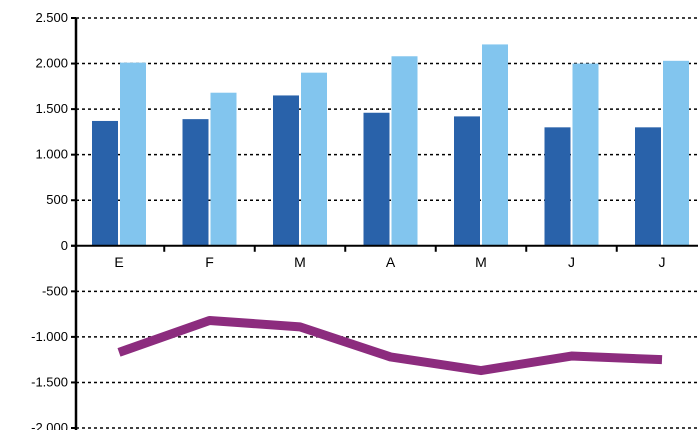 This screenshot has height=430, width=698. What do you see at coordinates (209, 262) in the screenshot?
I see `x-tick-label: F` at bounding box center [209, 262].